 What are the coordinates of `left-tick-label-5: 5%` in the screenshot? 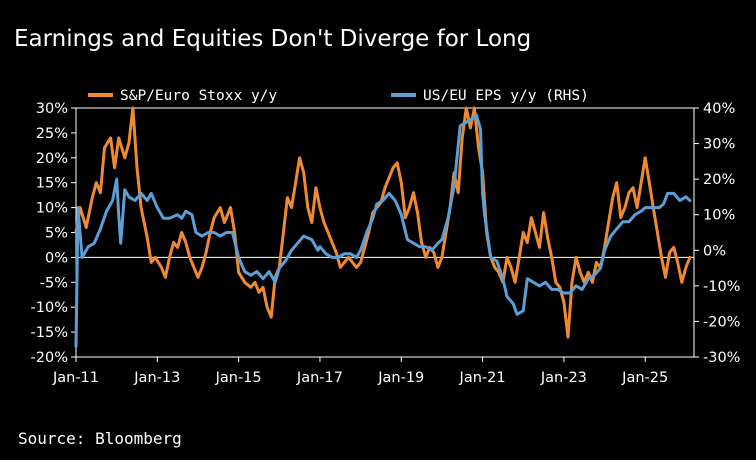 It's located at (56, 234).